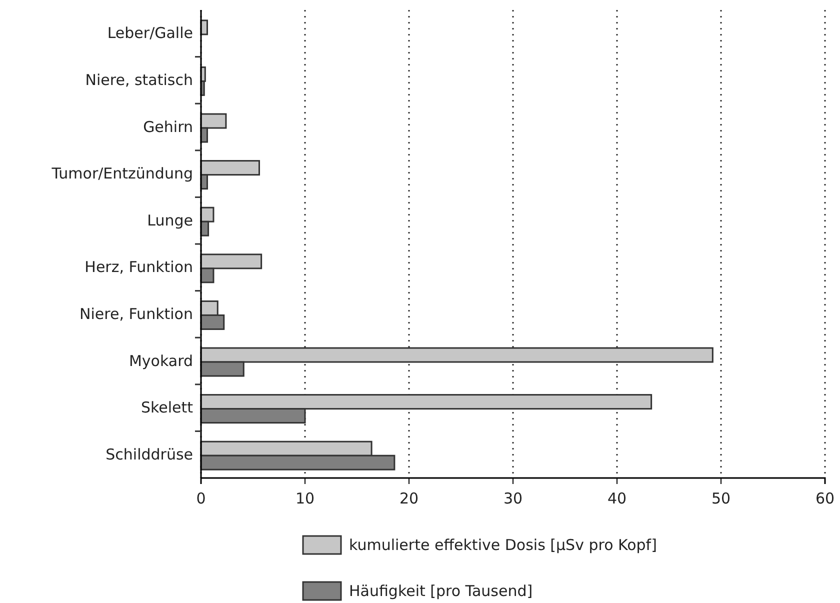 The height and width of the screenshot is (603, 840). What do you see at coordinates (170, 220) in the screenshot?
I see `y-tick-label: Lunge` at bounding box center [170, 220].